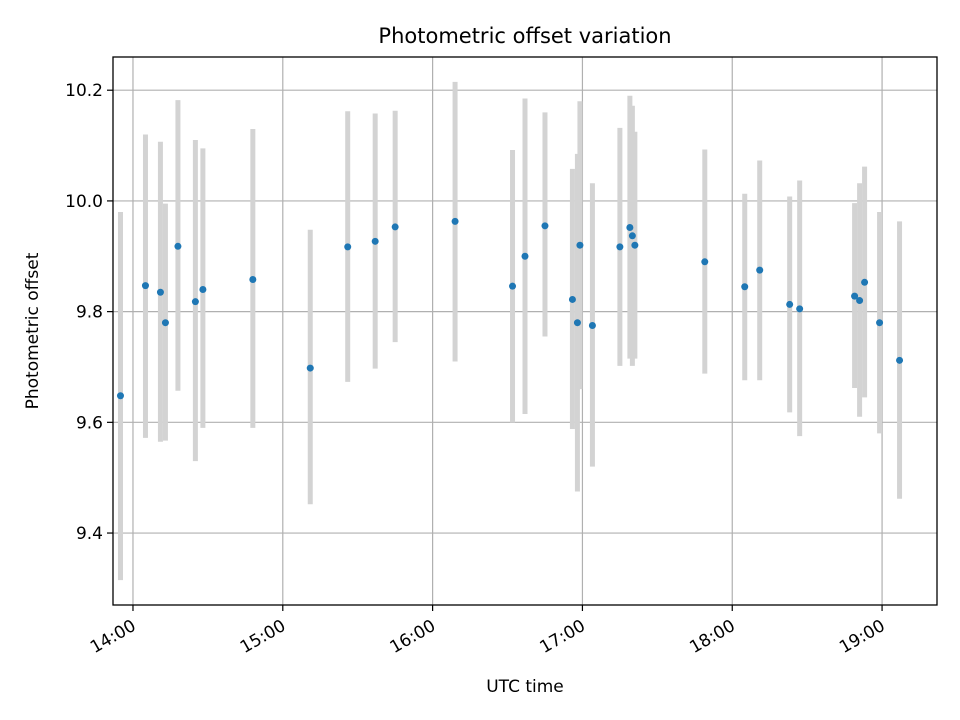 The image size is (960, 720). Describe the element at coordinates (525, 687) in the screenshot. I see `x-axis-label: UTC time` at that location.